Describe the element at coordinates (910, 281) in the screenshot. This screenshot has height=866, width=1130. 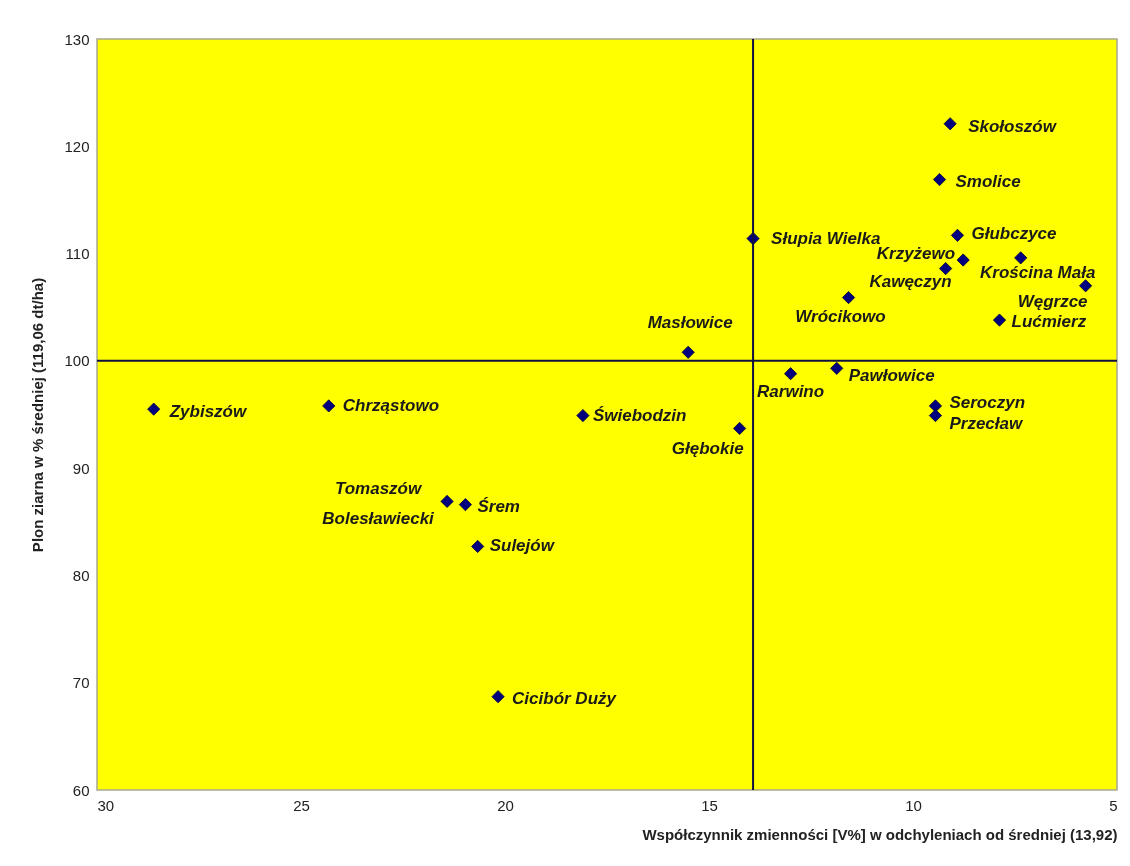
I see `annotation: Kawęczyn` at that location.